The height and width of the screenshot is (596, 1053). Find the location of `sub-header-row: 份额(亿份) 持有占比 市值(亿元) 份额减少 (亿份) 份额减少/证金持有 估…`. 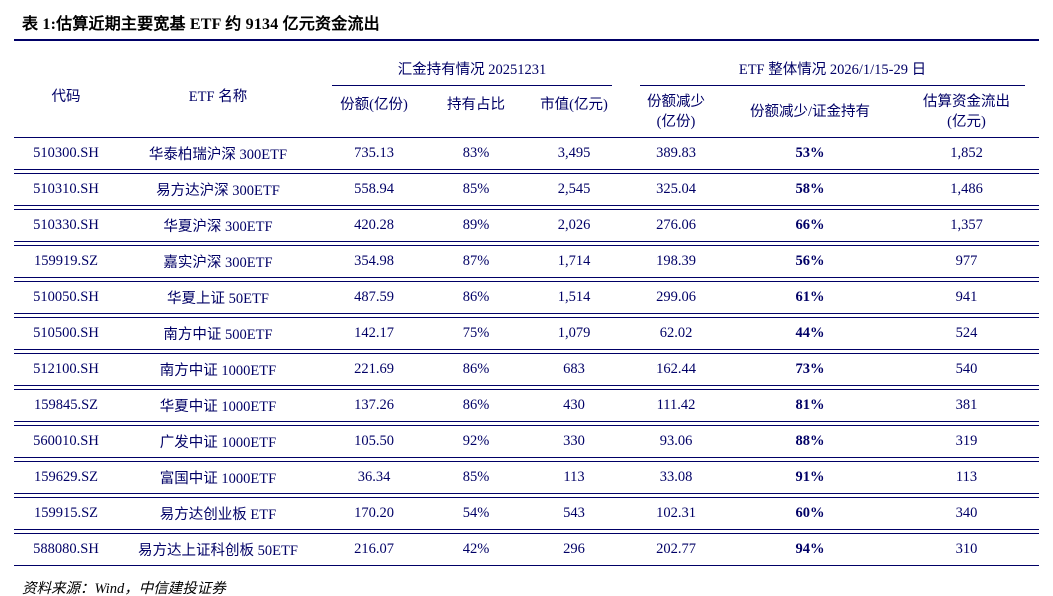

sub-header-row: 份额(亿份) 持有占比 市值(亿元) 份额减少 (亿份) 份额减少/证金持有 估… is located at coordinates (526, 111).